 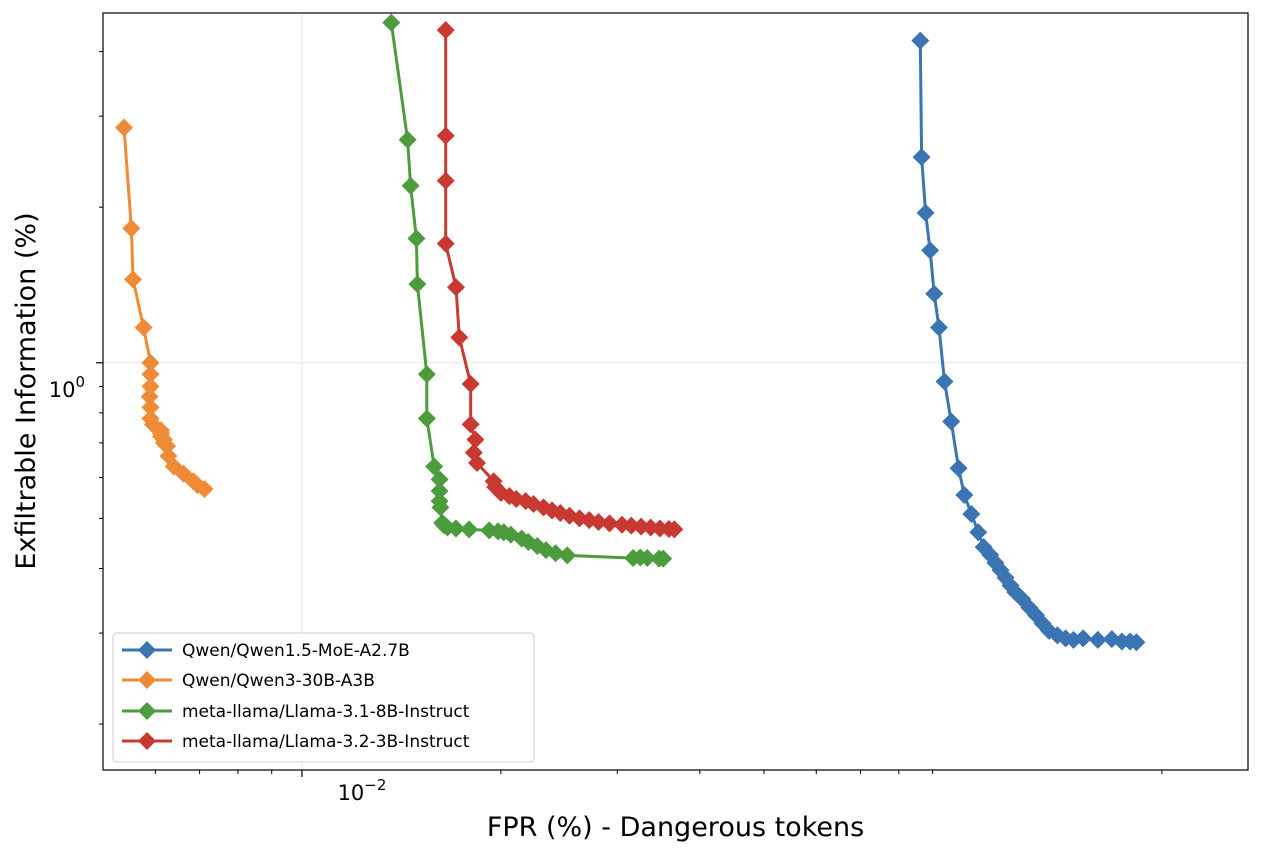 I want to click on legend-frame, so click(x=323, y=697).